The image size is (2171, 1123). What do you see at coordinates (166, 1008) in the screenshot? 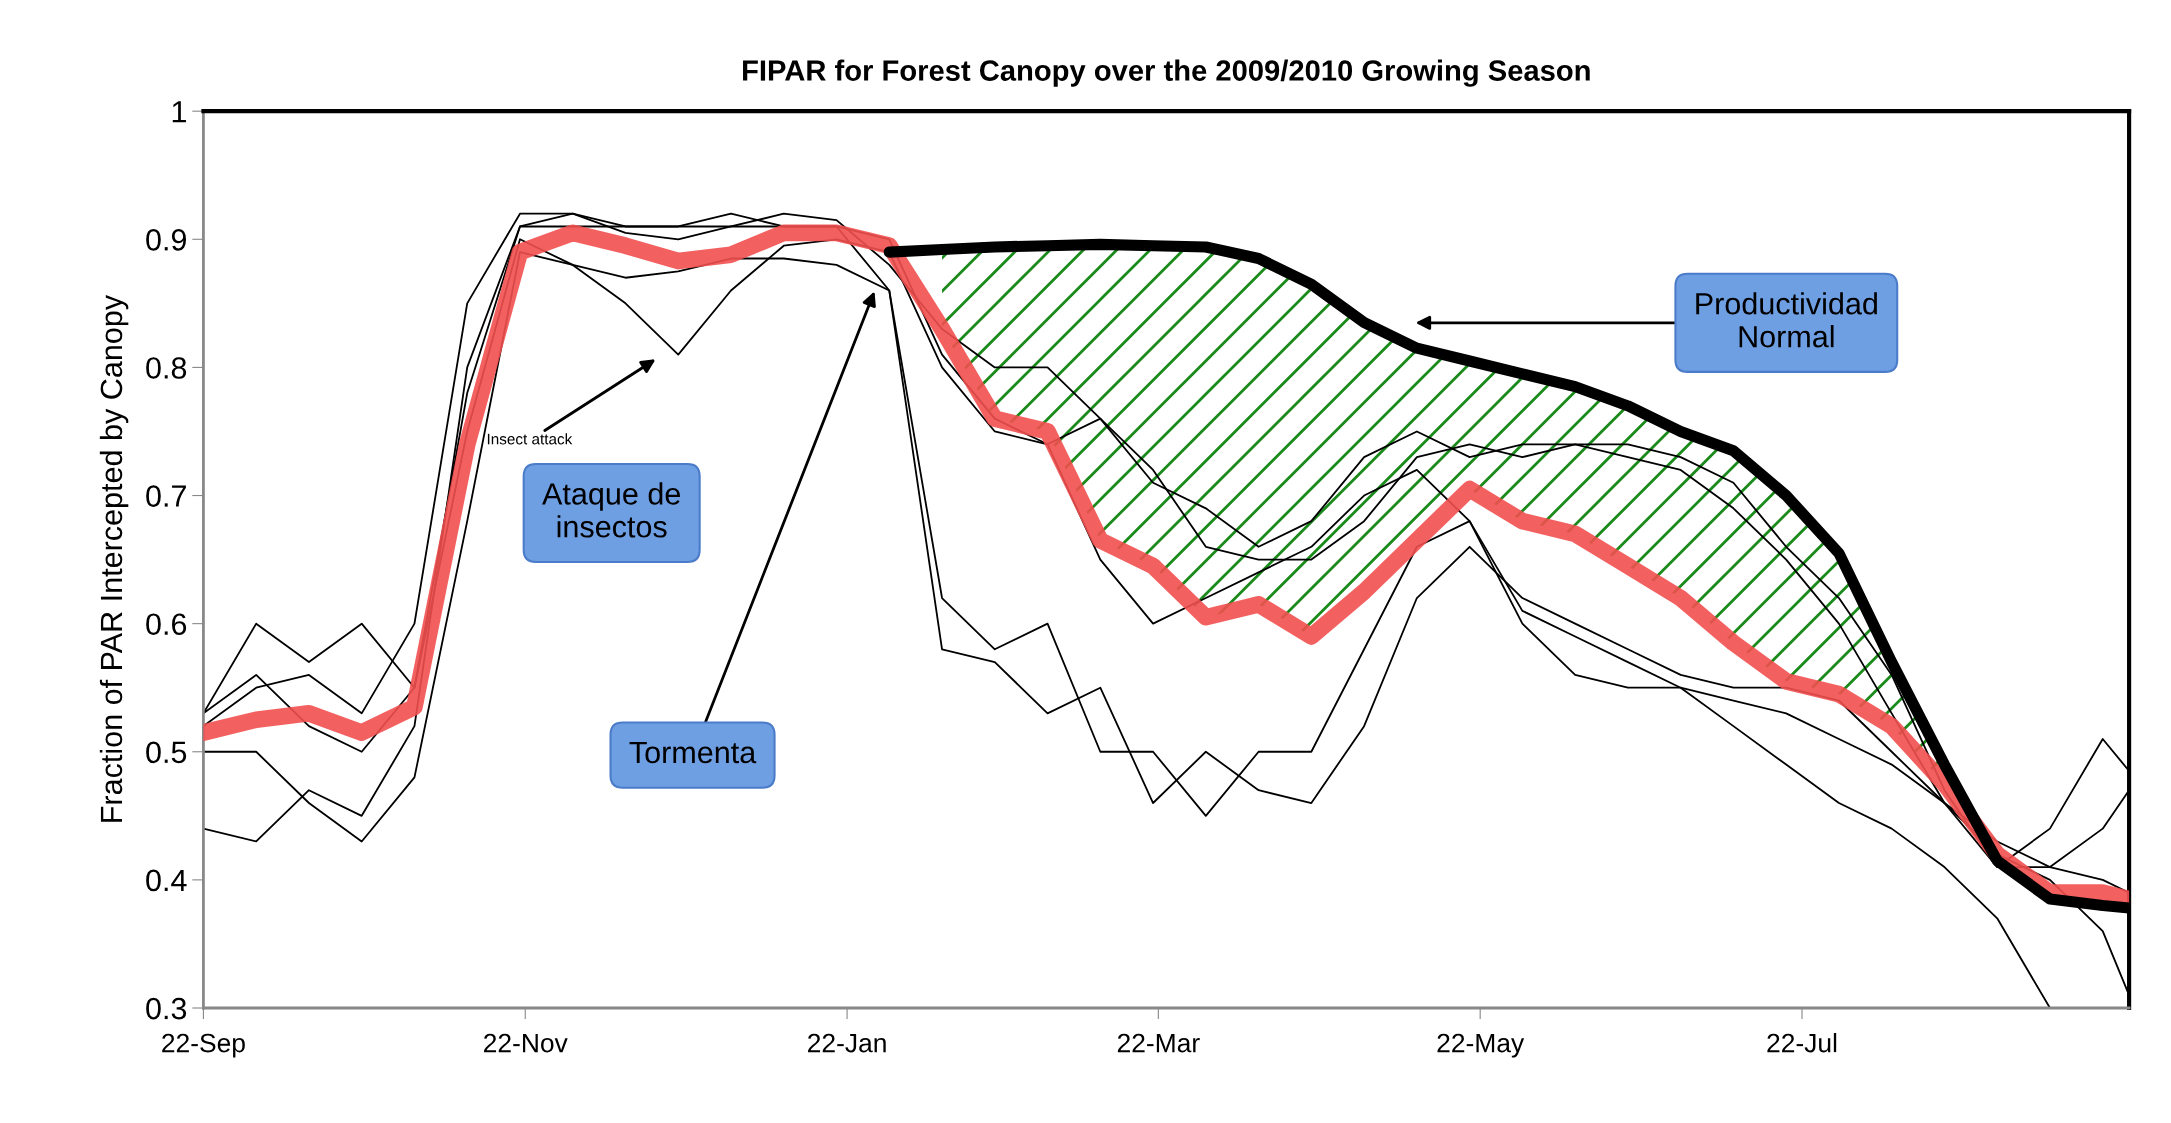
I see `y-tick-label: 0.3` at bounding box center [166, 1008].